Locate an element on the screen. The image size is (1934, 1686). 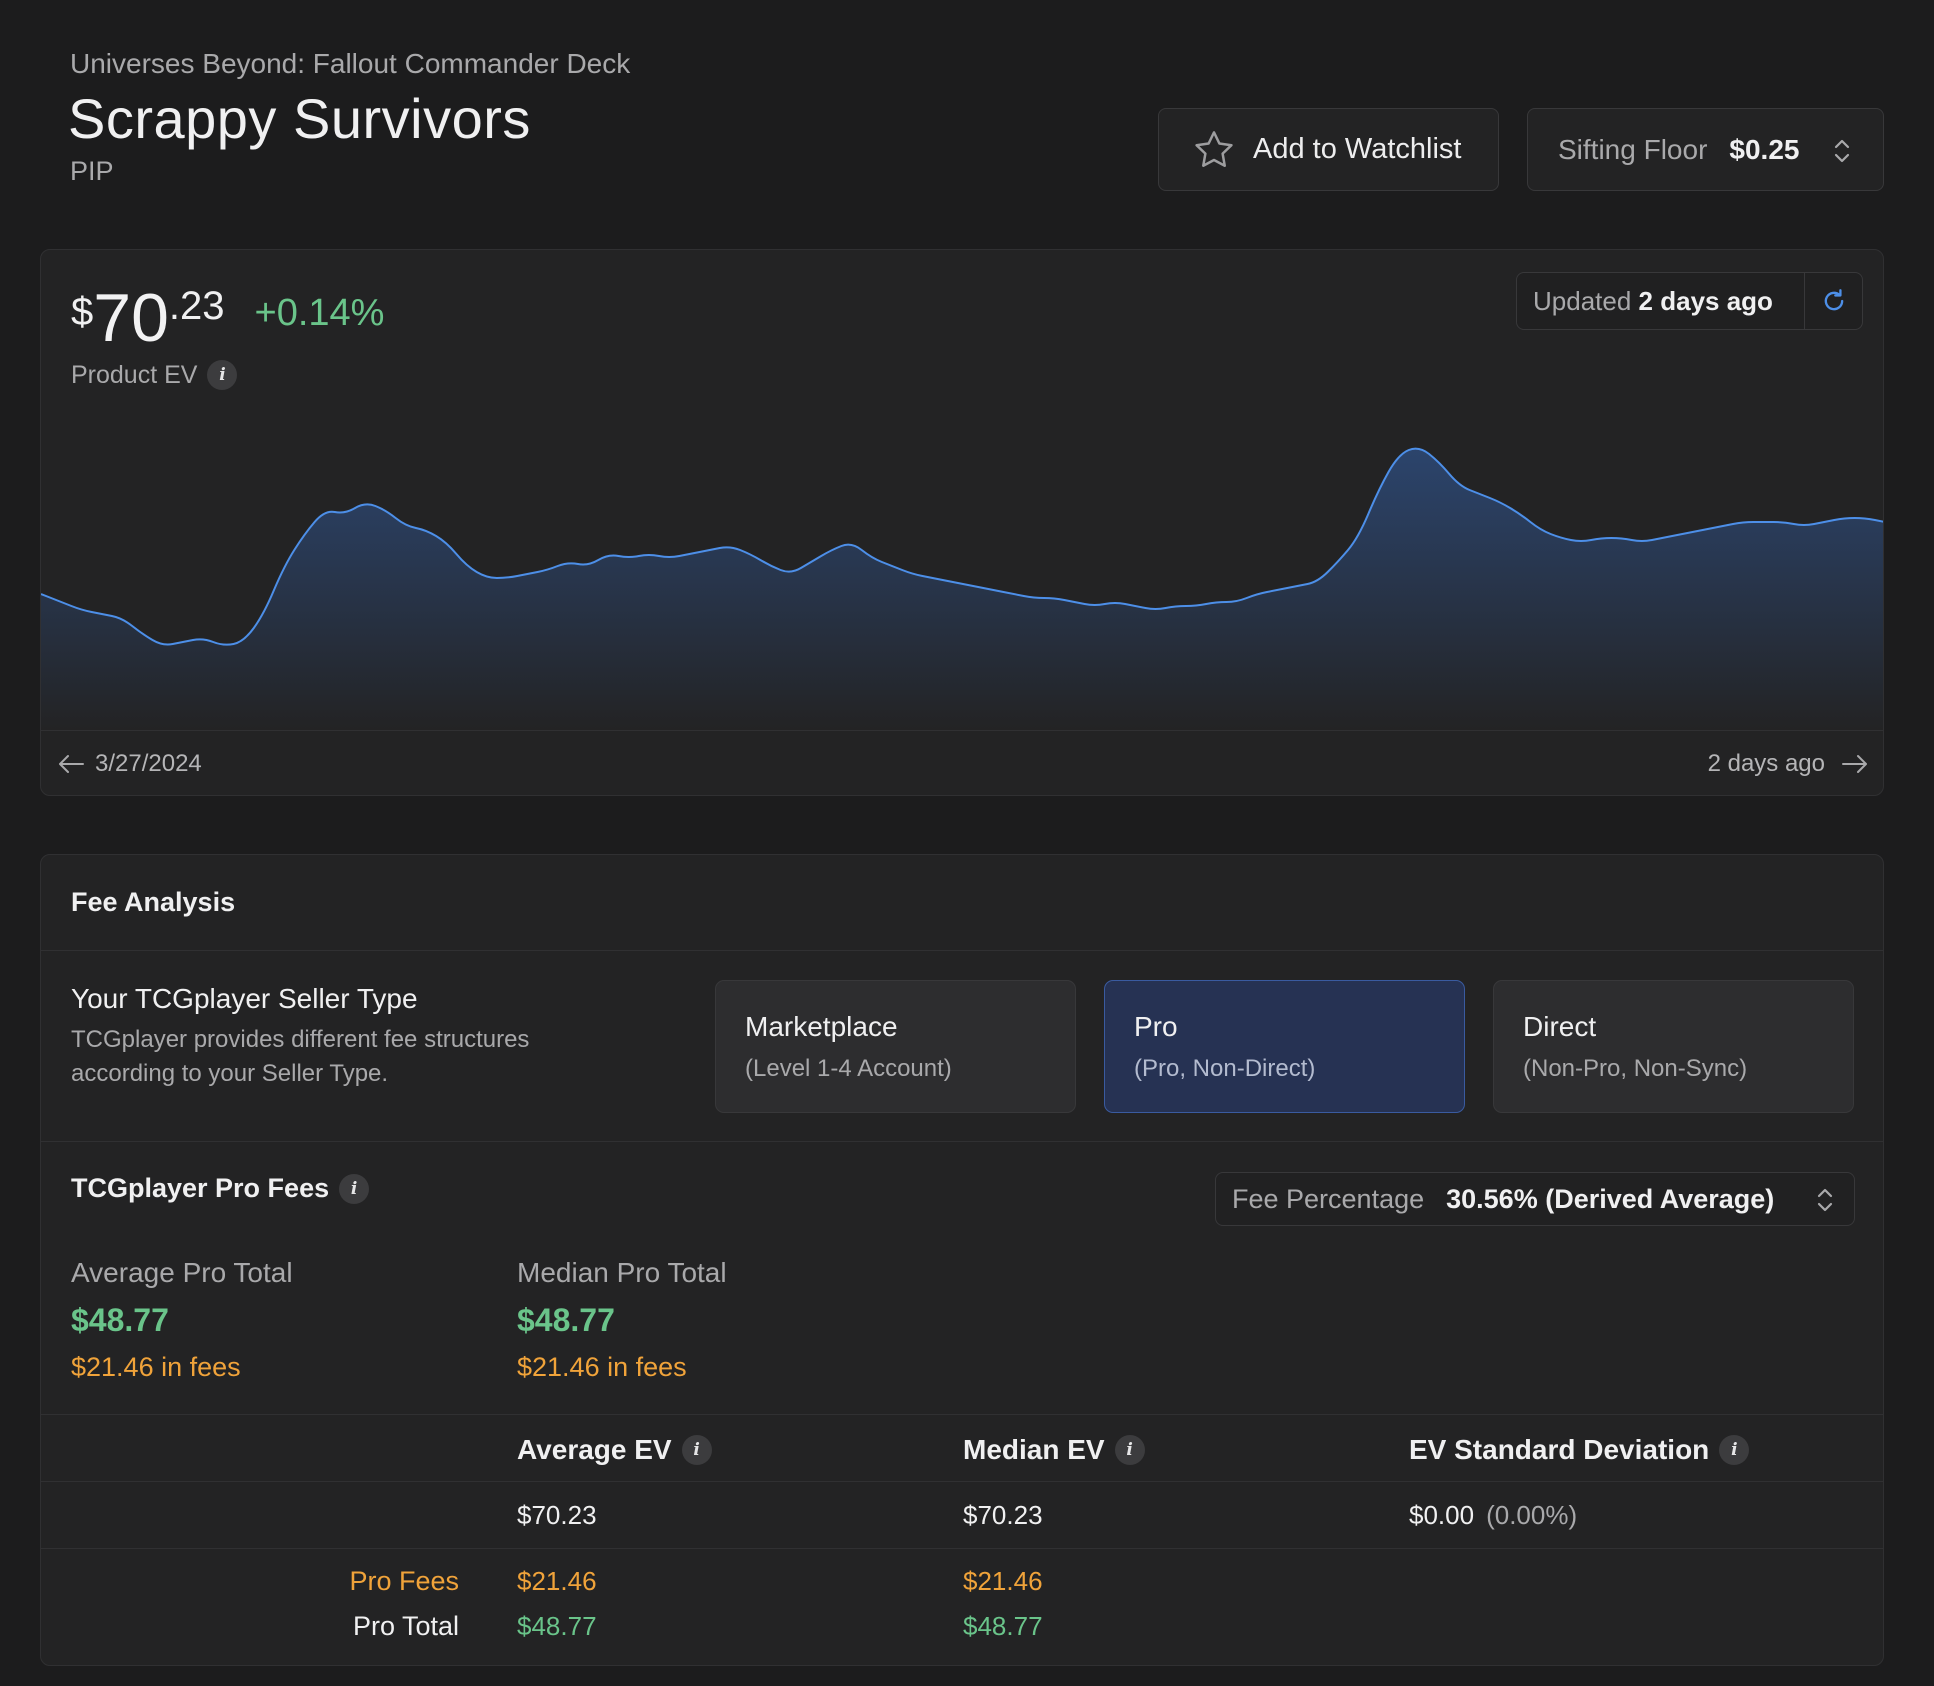
range-start-date: 3/27/2024 is located at coordinates (148, 763).